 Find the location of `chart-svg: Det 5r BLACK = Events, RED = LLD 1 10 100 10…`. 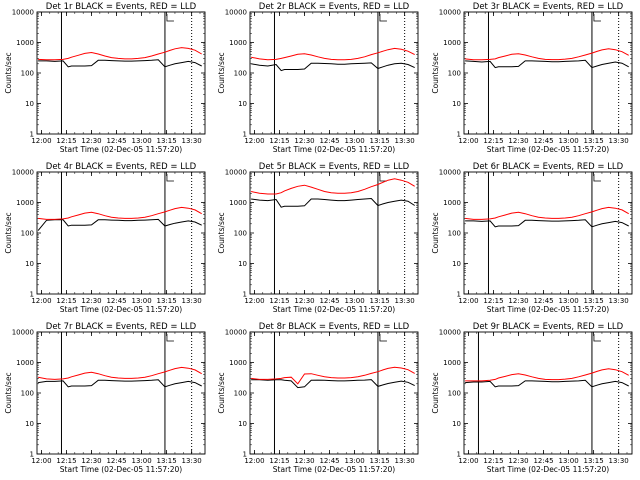

chart-svg: Det 5r BLACK = Events, RED = LLD 1 10 100 10… is located at coordinates (318, 238).